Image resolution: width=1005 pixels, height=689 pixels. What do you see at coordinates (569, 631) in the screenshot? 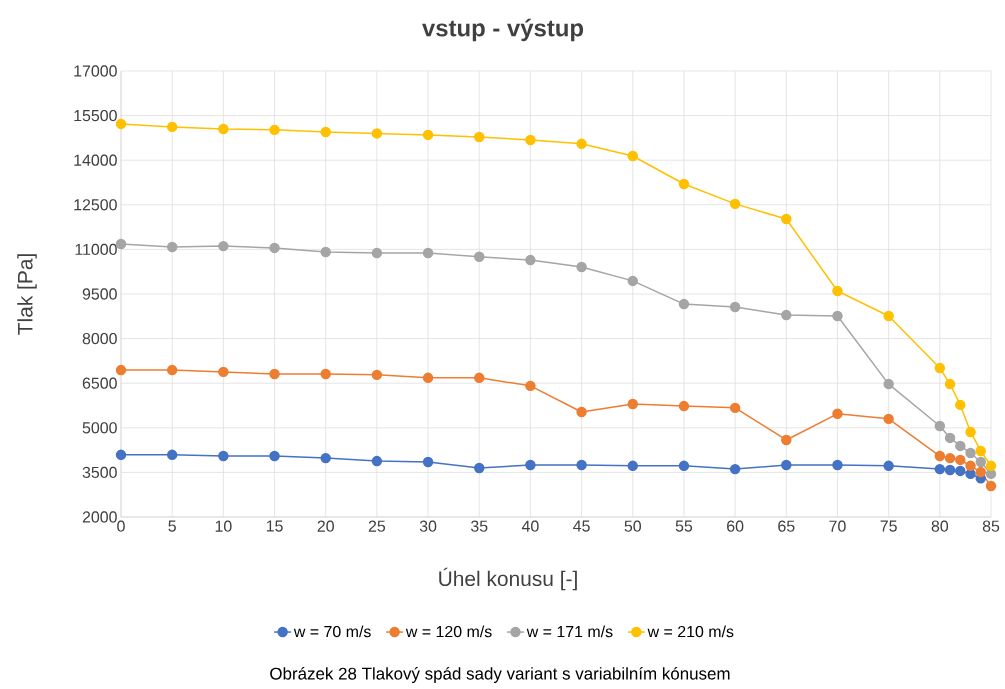
I see `legend-label: w = 171 m/s` at bounding box center [569, 631].